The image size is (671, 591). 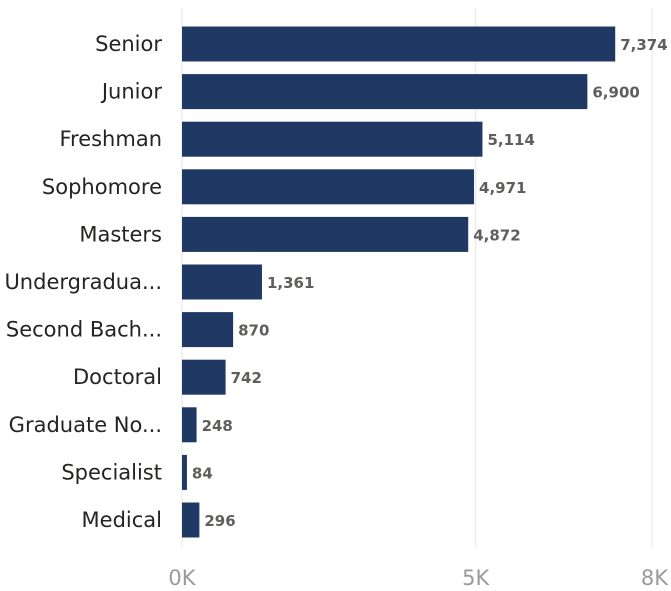 I want to click on data-label: 4,872, so click(x=496, y=235).